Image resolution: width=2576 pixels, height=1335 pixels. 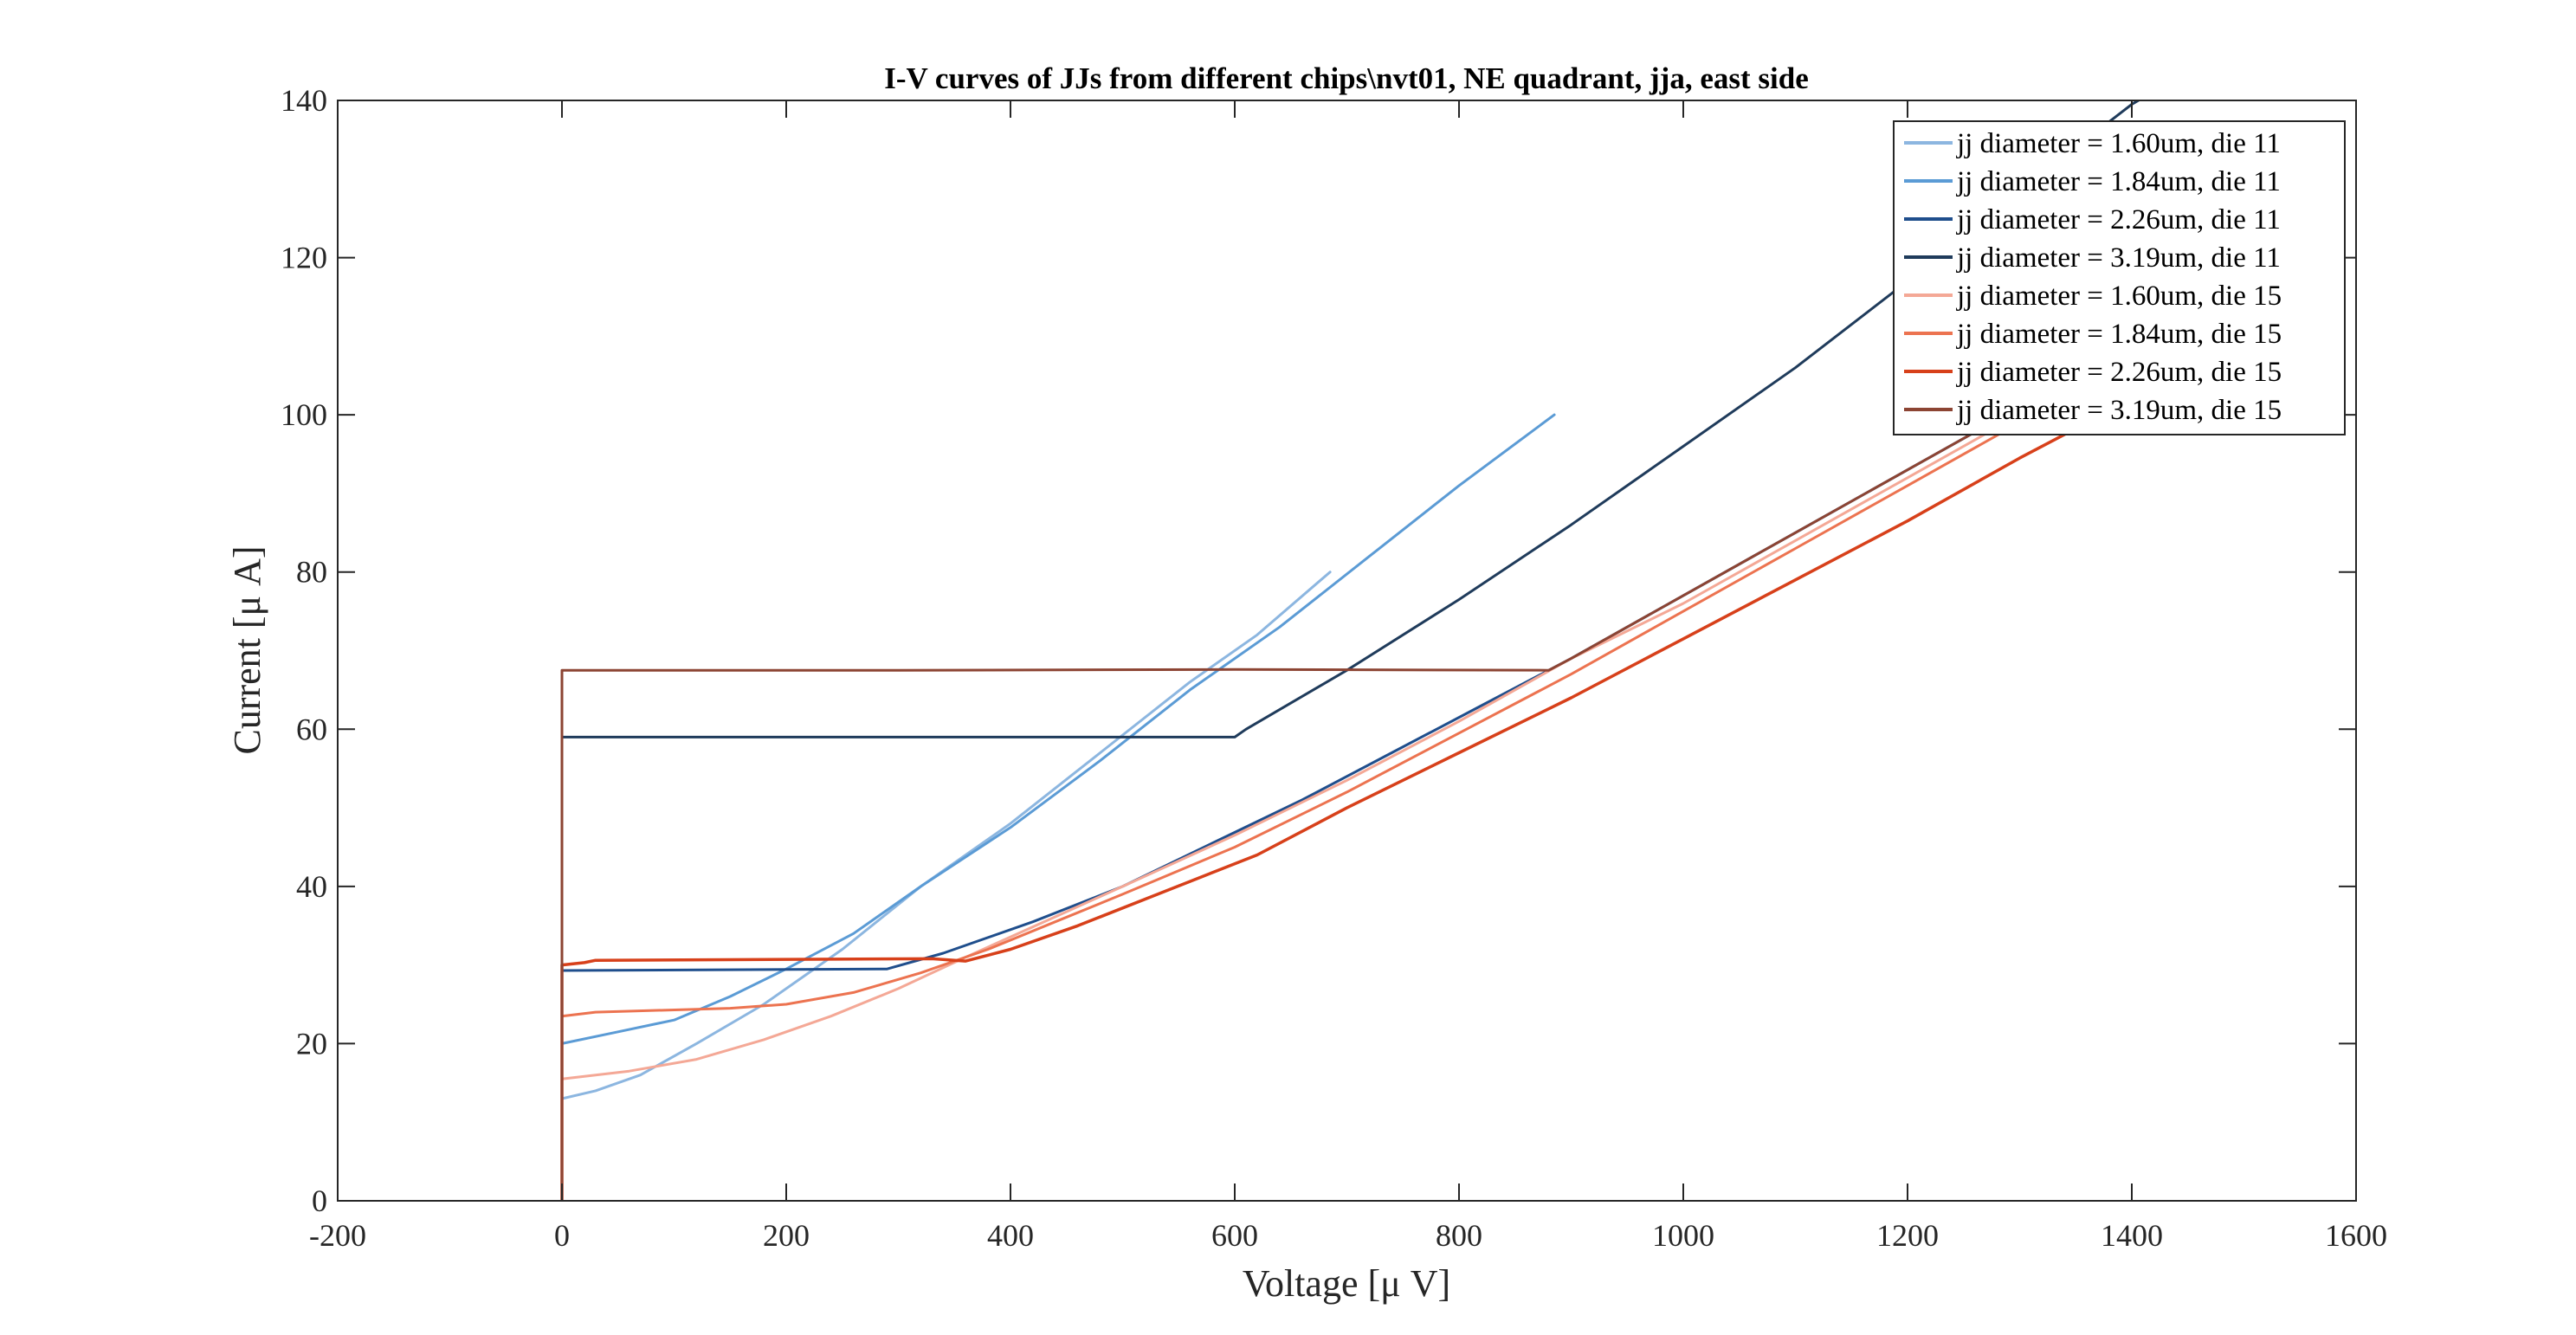 I want to click on legend-entry-3: jj diameter = 2.26um, die 11, so click(x=2118, y=220).